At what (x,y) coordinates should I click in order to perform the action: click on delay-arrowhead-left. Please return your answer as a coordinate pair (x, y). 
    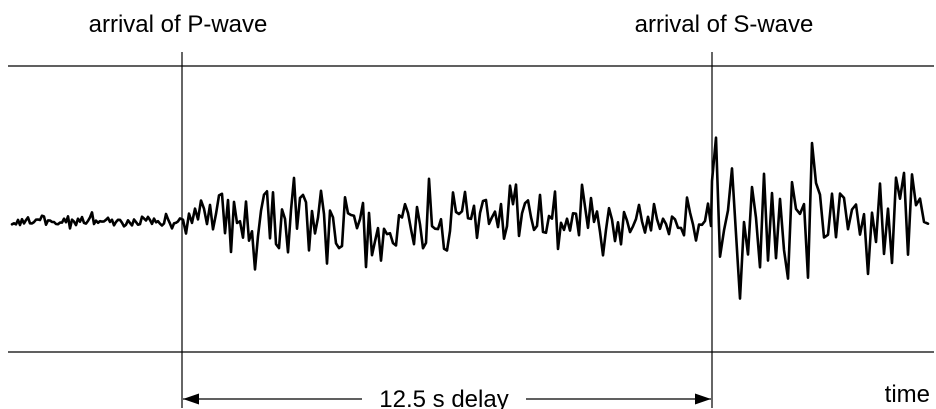
    Looking at the image, I should click on (191, 399).